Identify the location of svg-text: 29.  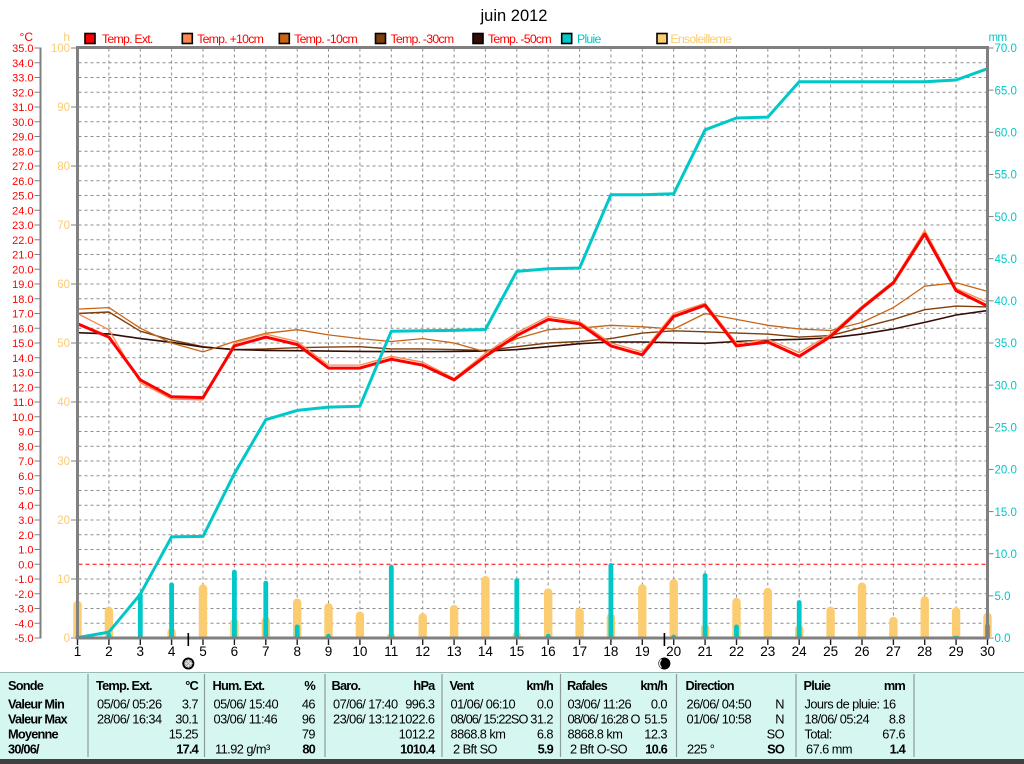
(956, 651).